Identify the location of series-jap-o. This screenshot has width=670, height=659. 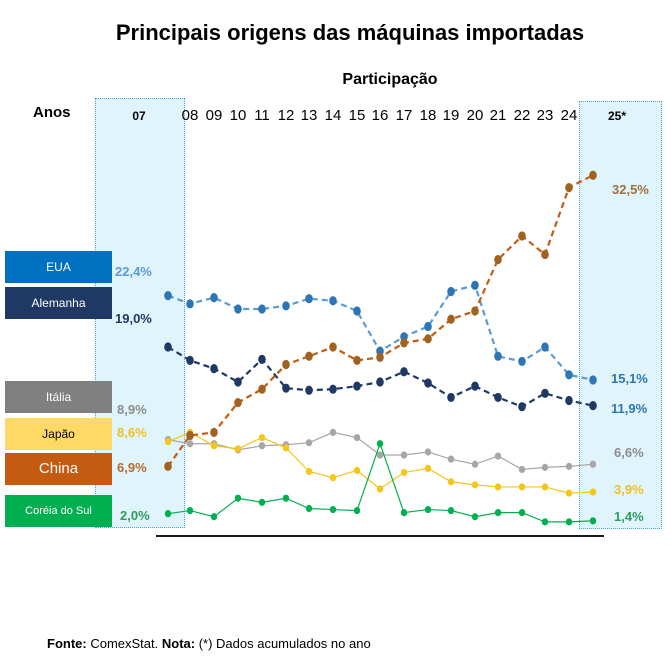
(380, 462).